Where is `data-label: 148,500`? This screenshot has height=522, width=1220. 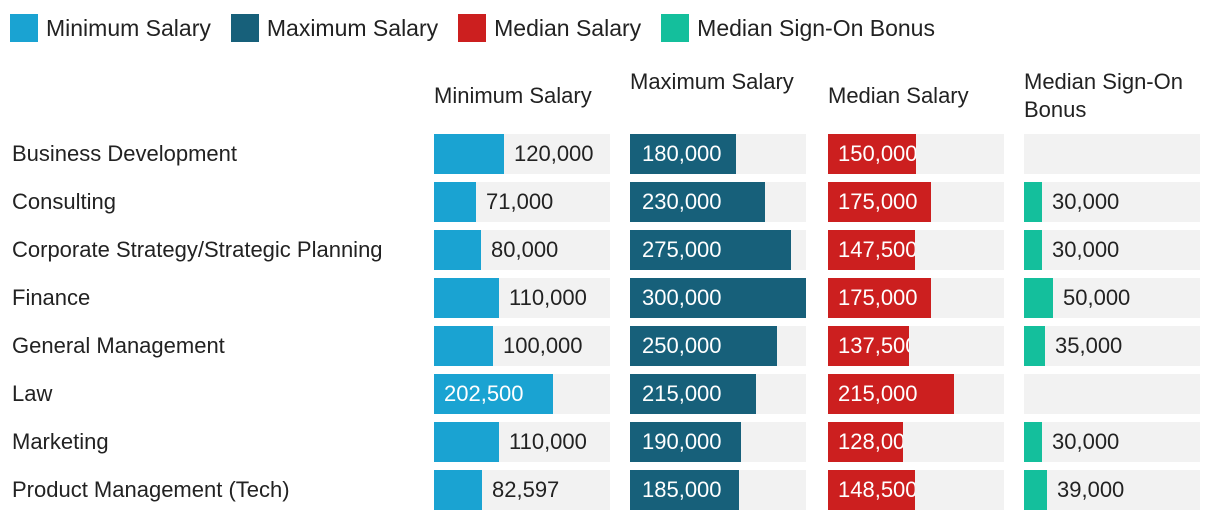
data-label: 148,500 is located at coordinates (876, 489).